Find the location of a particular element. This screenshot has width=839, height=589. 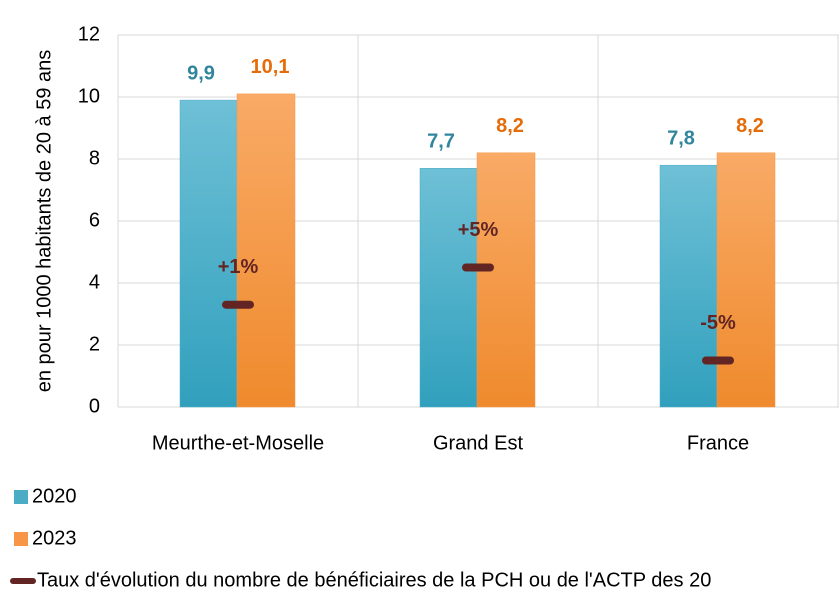

bar-label: 7,7 is located at coordinates (441, 142).